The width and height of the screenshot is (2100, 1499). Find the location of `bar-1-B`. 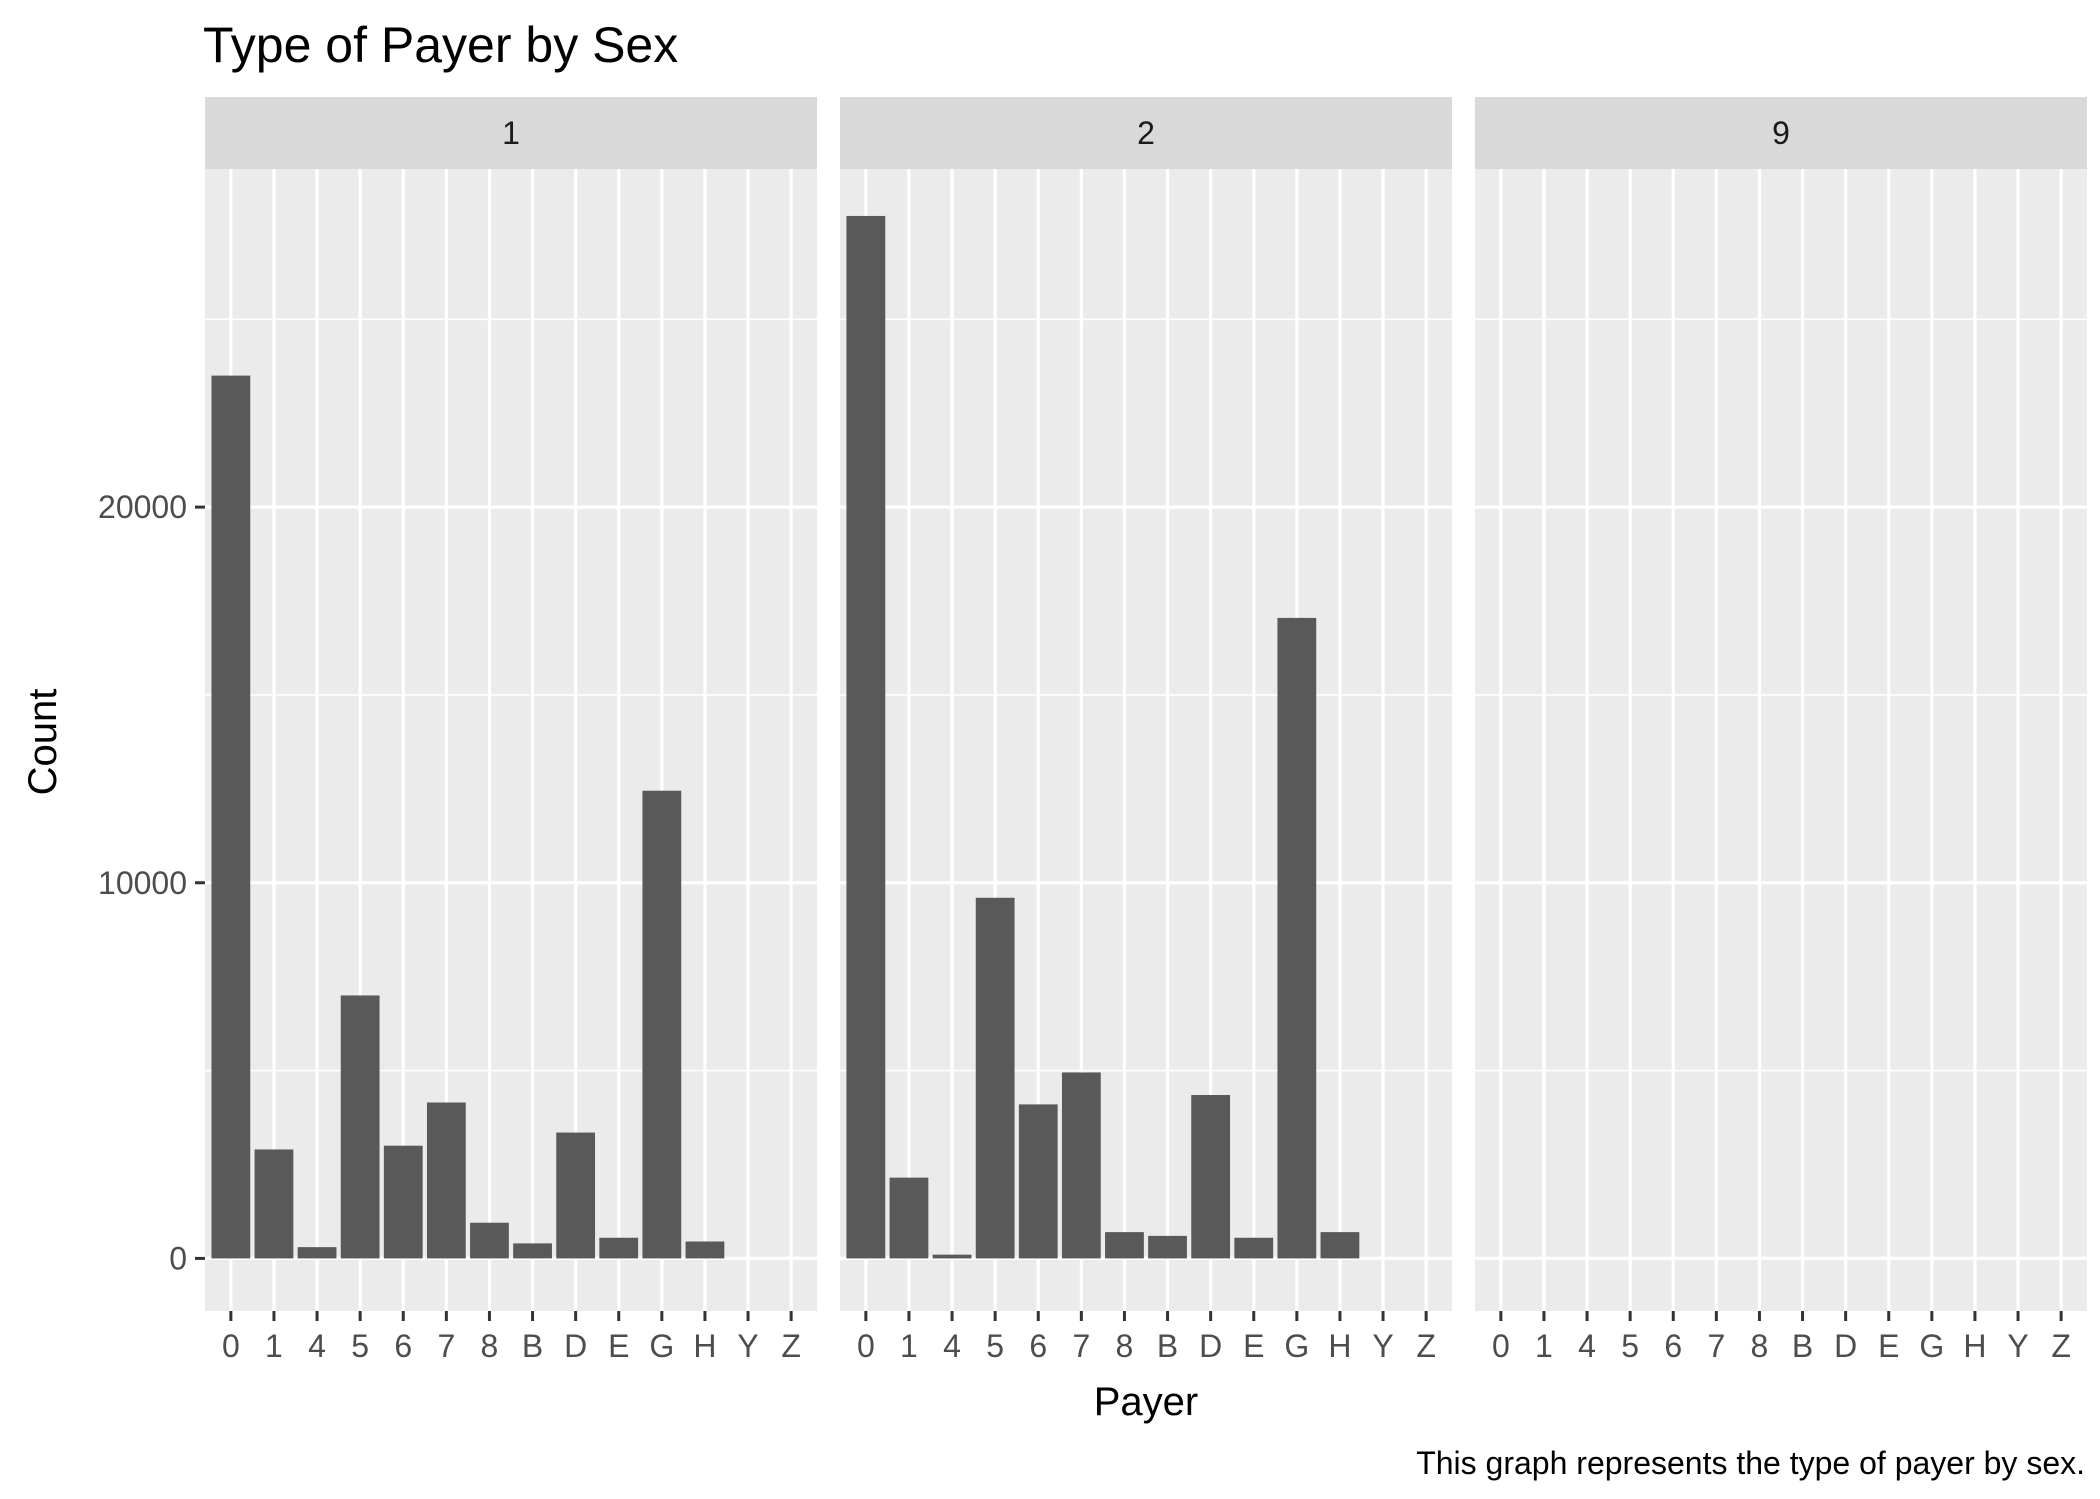

bar-1-B is located at coordinates (532, 1251).